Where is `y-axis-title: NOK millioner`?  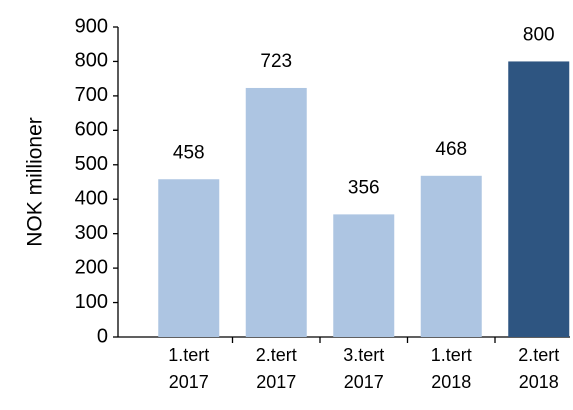 y-axis-title: NOK millioner is located at coordinates (35, 182).